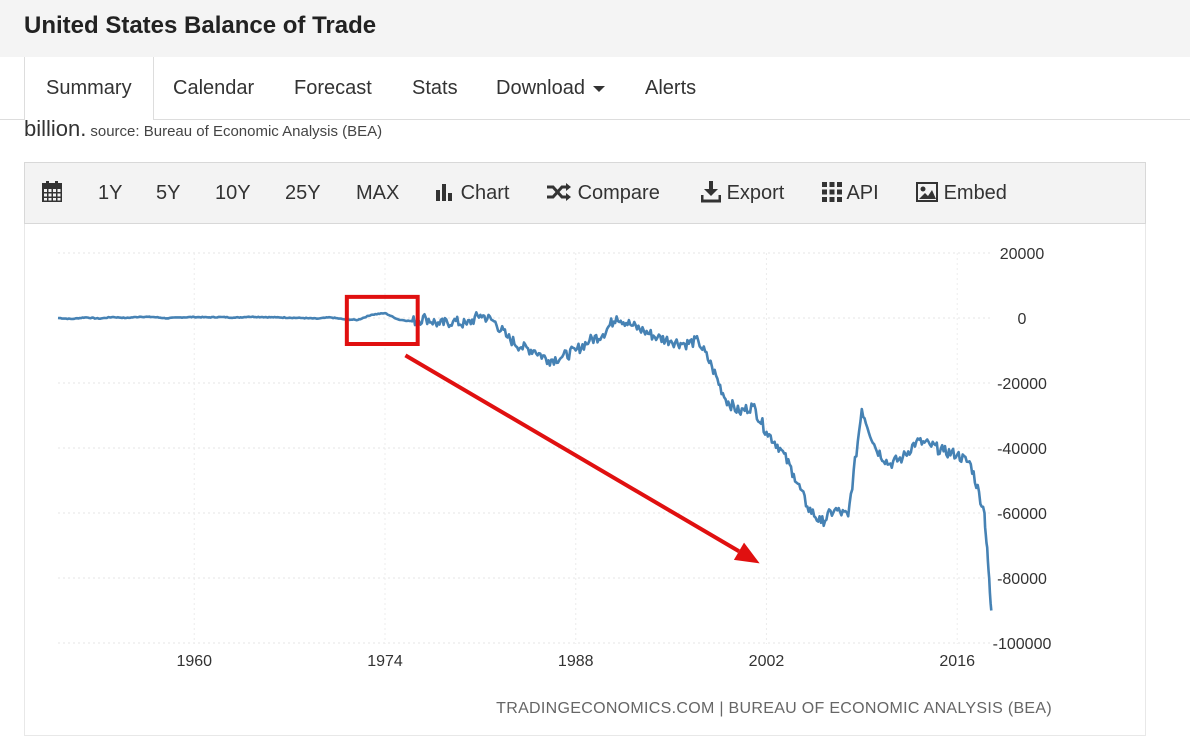  What do you see at coordinates (233, 193) in the screenshot?
I see `range-10y-button: 10Y` at bounding box center [233, 193].